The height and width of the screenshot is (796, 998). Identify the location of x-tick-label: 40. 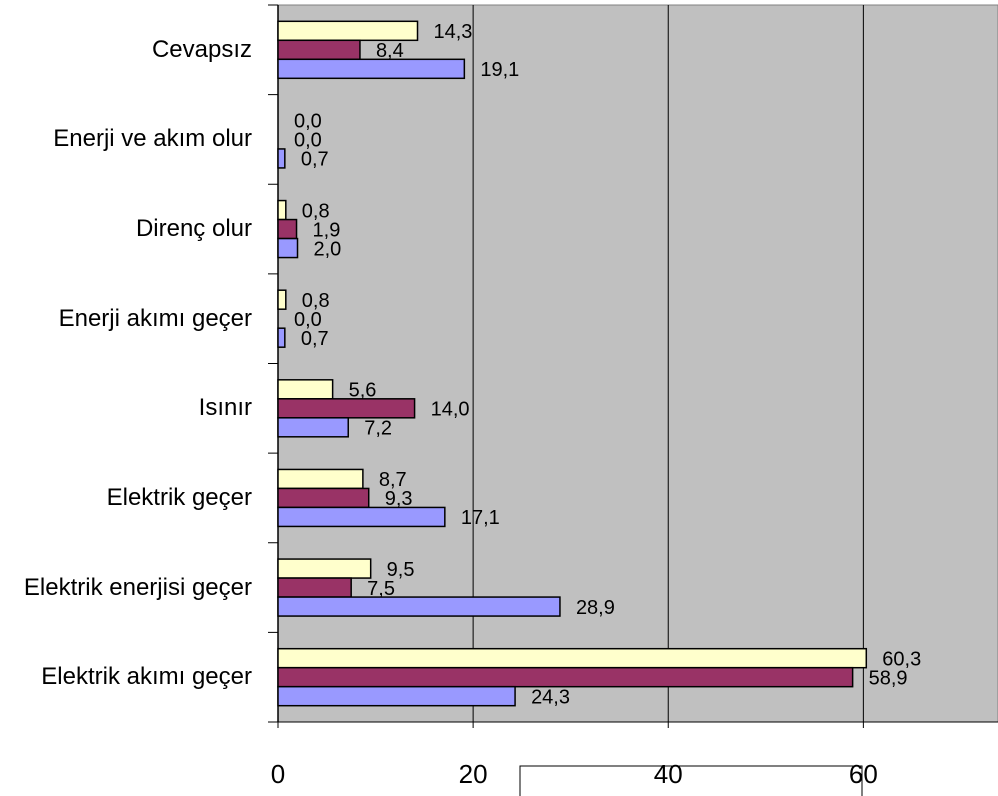
(668, 774).